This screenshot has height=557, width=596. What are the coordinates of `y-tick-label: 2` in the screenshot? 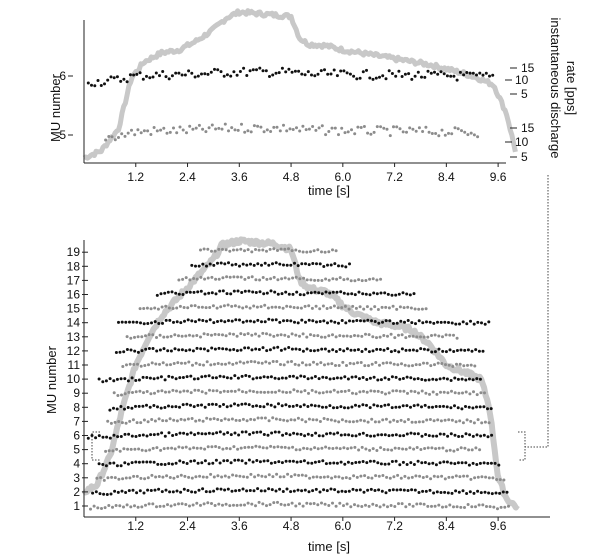 It's located at (76, 492).